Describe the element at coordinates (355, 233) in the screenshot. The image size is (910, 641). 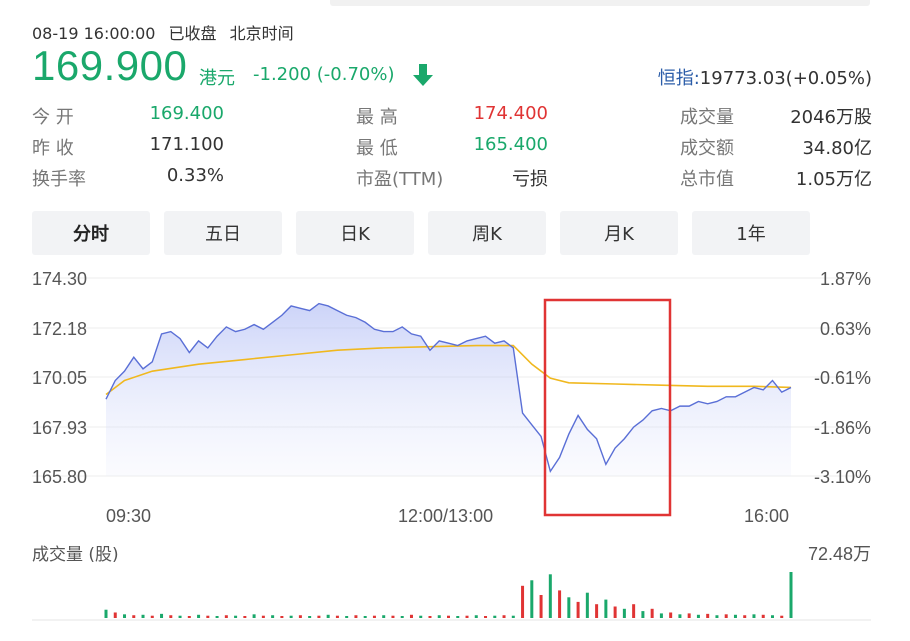
I see `tab-daily-k: 日K` at that location.